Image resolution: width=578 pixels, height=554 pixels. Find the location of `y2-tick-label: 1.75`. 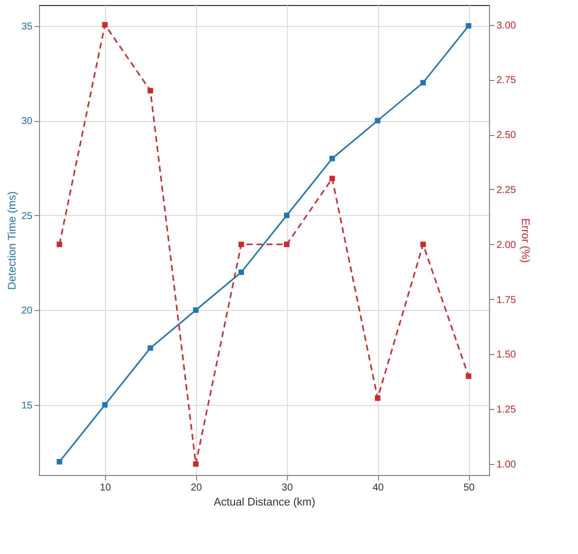

y2-tick-label: 1.75 is located at coordinates (506, 300).